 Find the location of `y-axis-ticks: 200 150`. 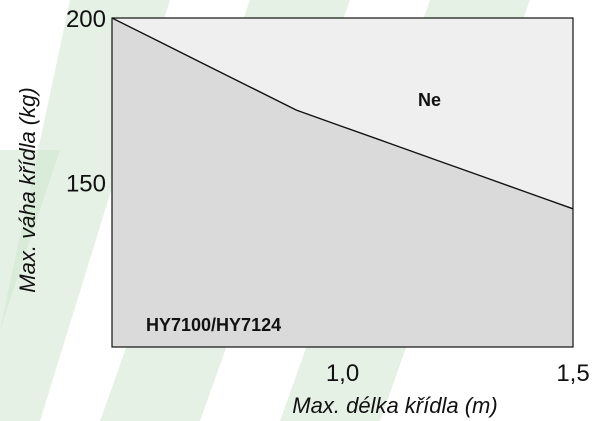

y-axis-ticks: 200 150 is located at coordinates (86, 102).